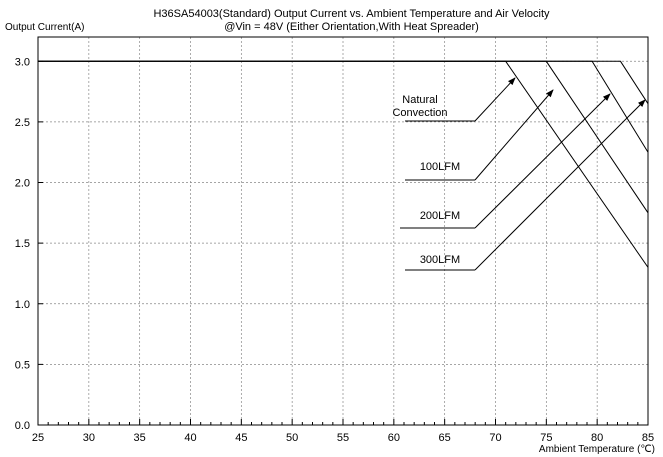 The width and height of the screenshot is (663, 457). I want to click on x-tick-label: 80, so click(597, 438).